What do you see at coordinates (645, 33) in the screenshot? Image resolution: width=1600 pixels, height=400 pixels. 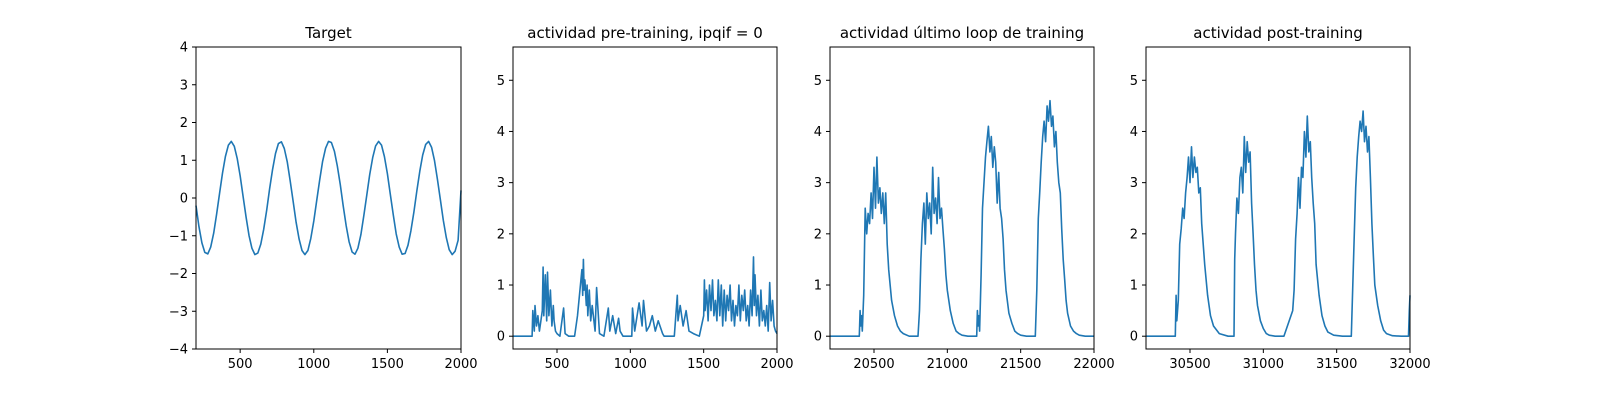 I see `panel-2-title: actividad pre-training, ipqif = 0` at bounding box center [645, 33].